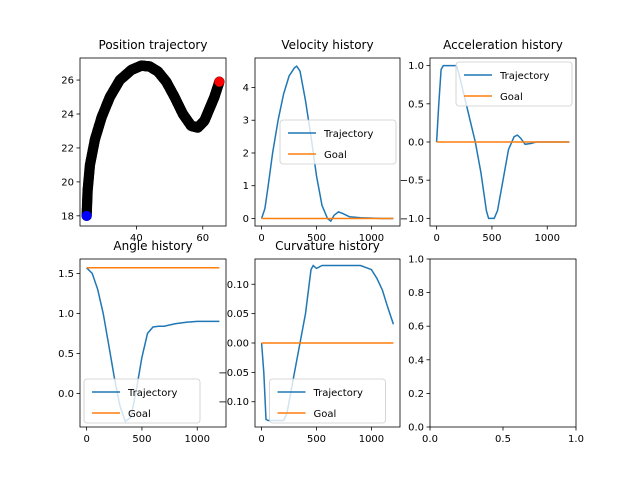 The height and width of the screenshot is (480, 640). What do you see at coordinates (238, 344) in the screenshot?
I see `y-tick-label: 0.00` at bounding box center [238, 344].